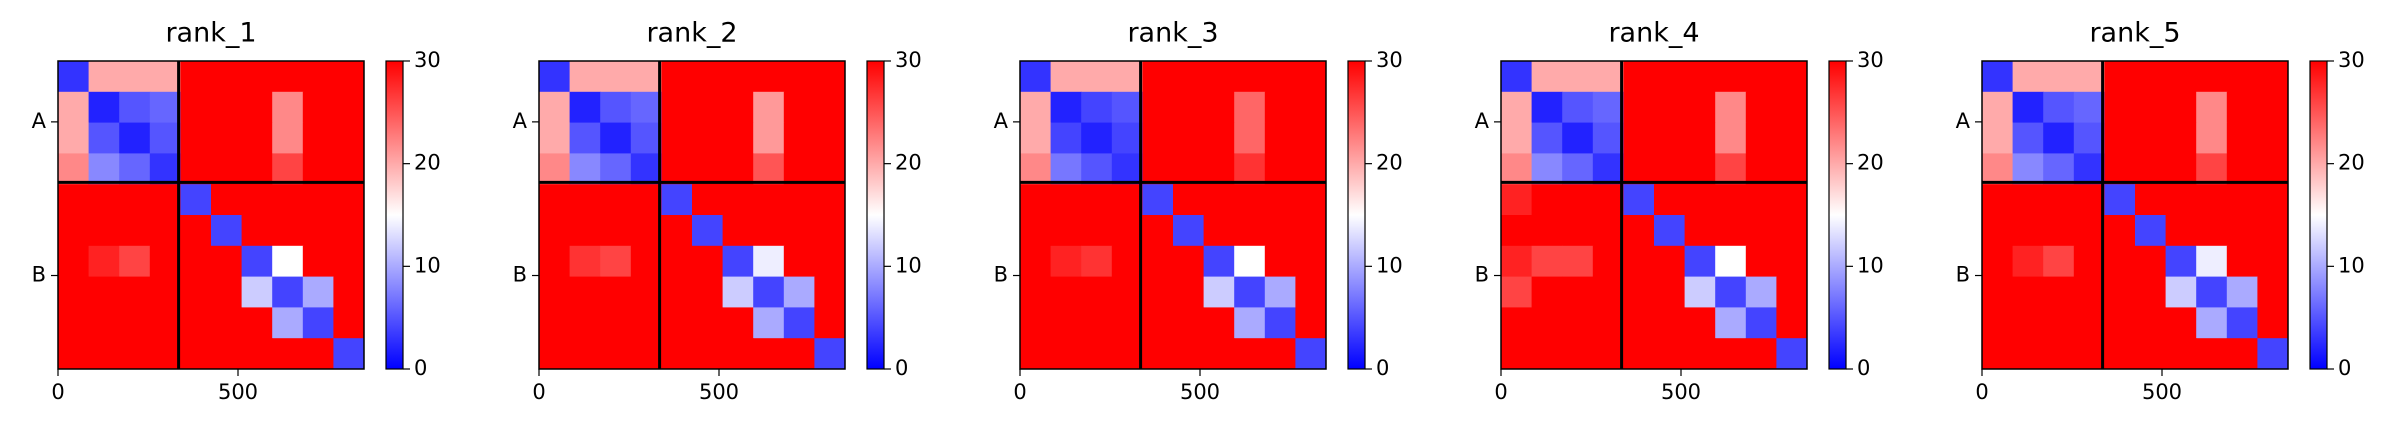 Image resolution: width=2401 pixels, height=438 pixels. I want to click on x-tick-label: 0, so click(538, 392).